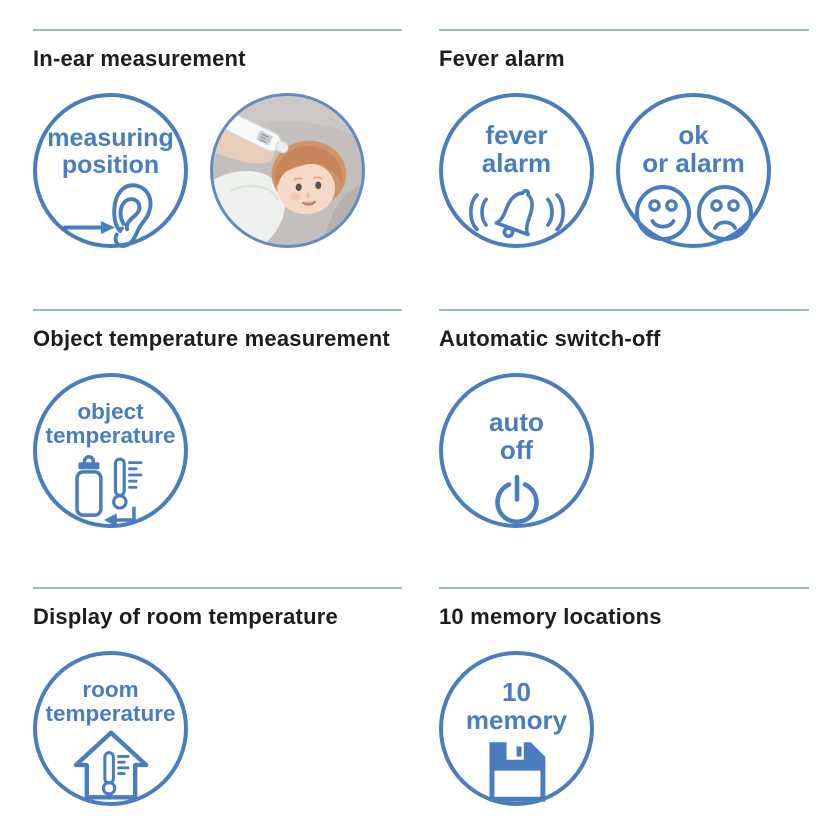 This screenshot has width=840, height=840. I want to click on bell-icon, so click(514, 213).